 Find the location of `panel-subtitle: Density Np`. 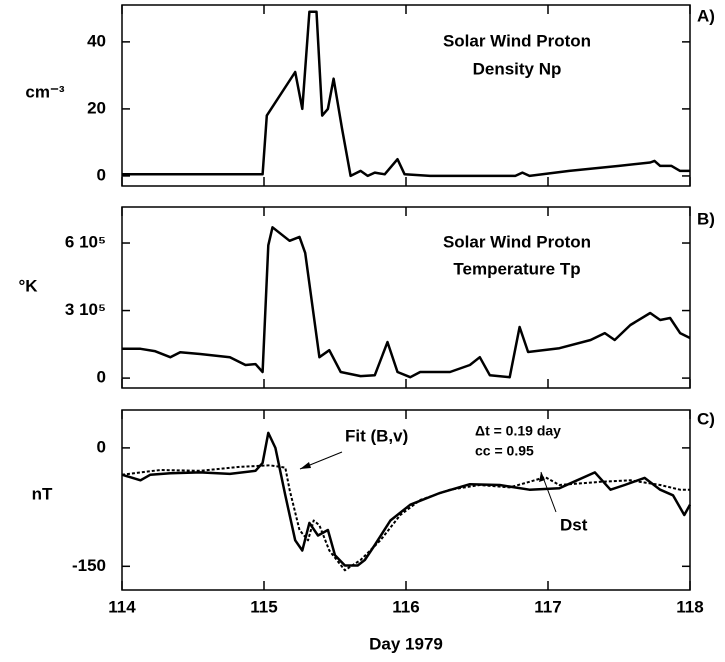

panel-subtitle: Density Np is located at coordinates (517, 68).